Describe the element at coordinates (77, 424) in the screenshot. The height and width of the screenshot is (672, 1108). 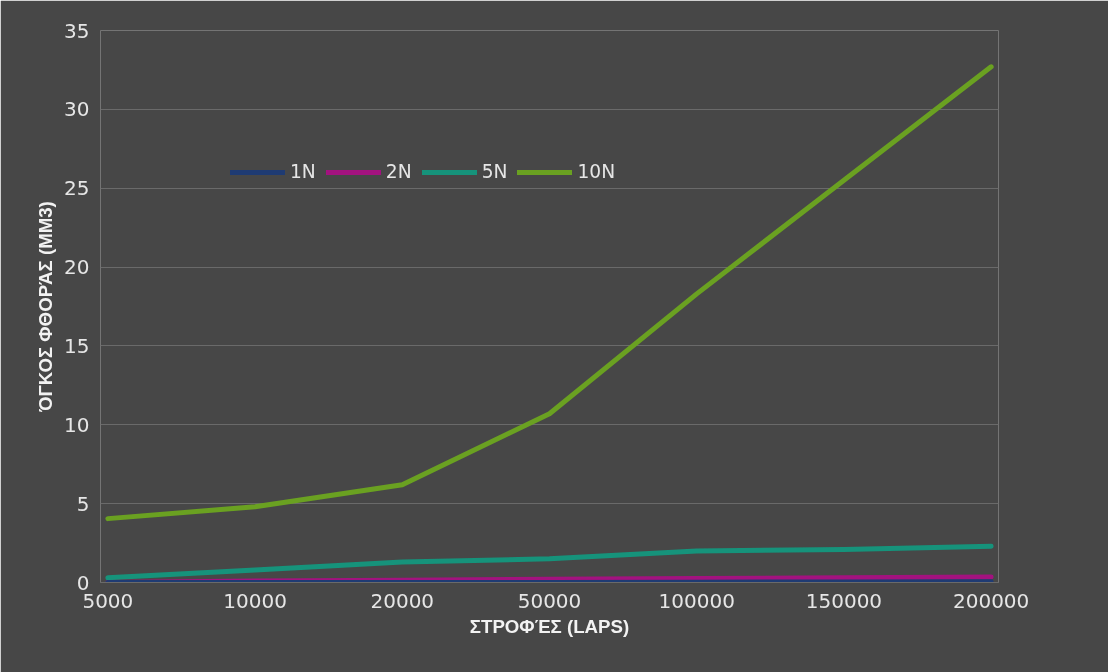
I see `y-tick-label: 10` at that location.